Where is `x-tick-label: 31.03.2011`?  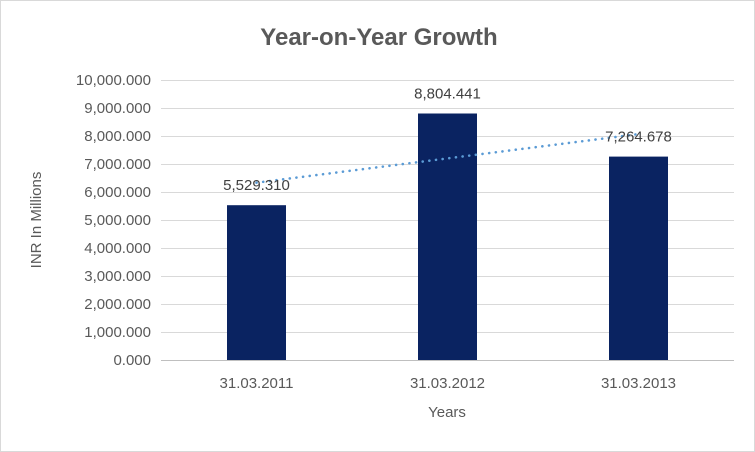
x-tick-label: 31.03.2011 is located at coordinates (257, 383).